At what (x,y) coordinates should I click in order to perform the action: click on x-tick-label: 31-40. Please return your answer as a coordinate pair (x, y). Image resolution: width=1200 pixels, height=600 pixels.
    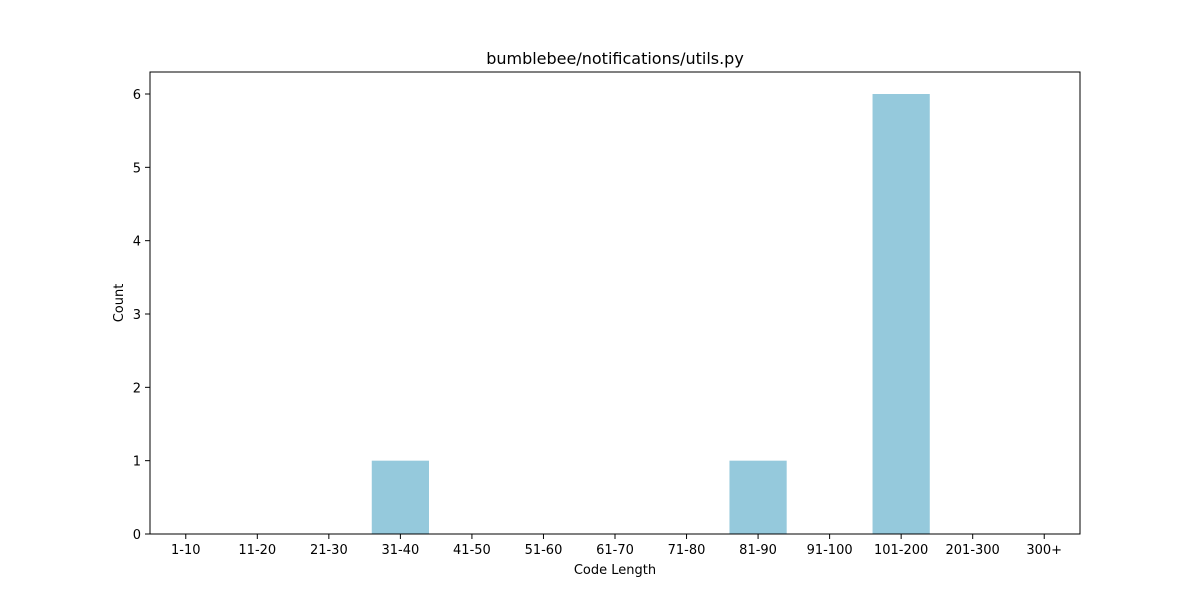
    Looking at the image, I should click on (400, 550).